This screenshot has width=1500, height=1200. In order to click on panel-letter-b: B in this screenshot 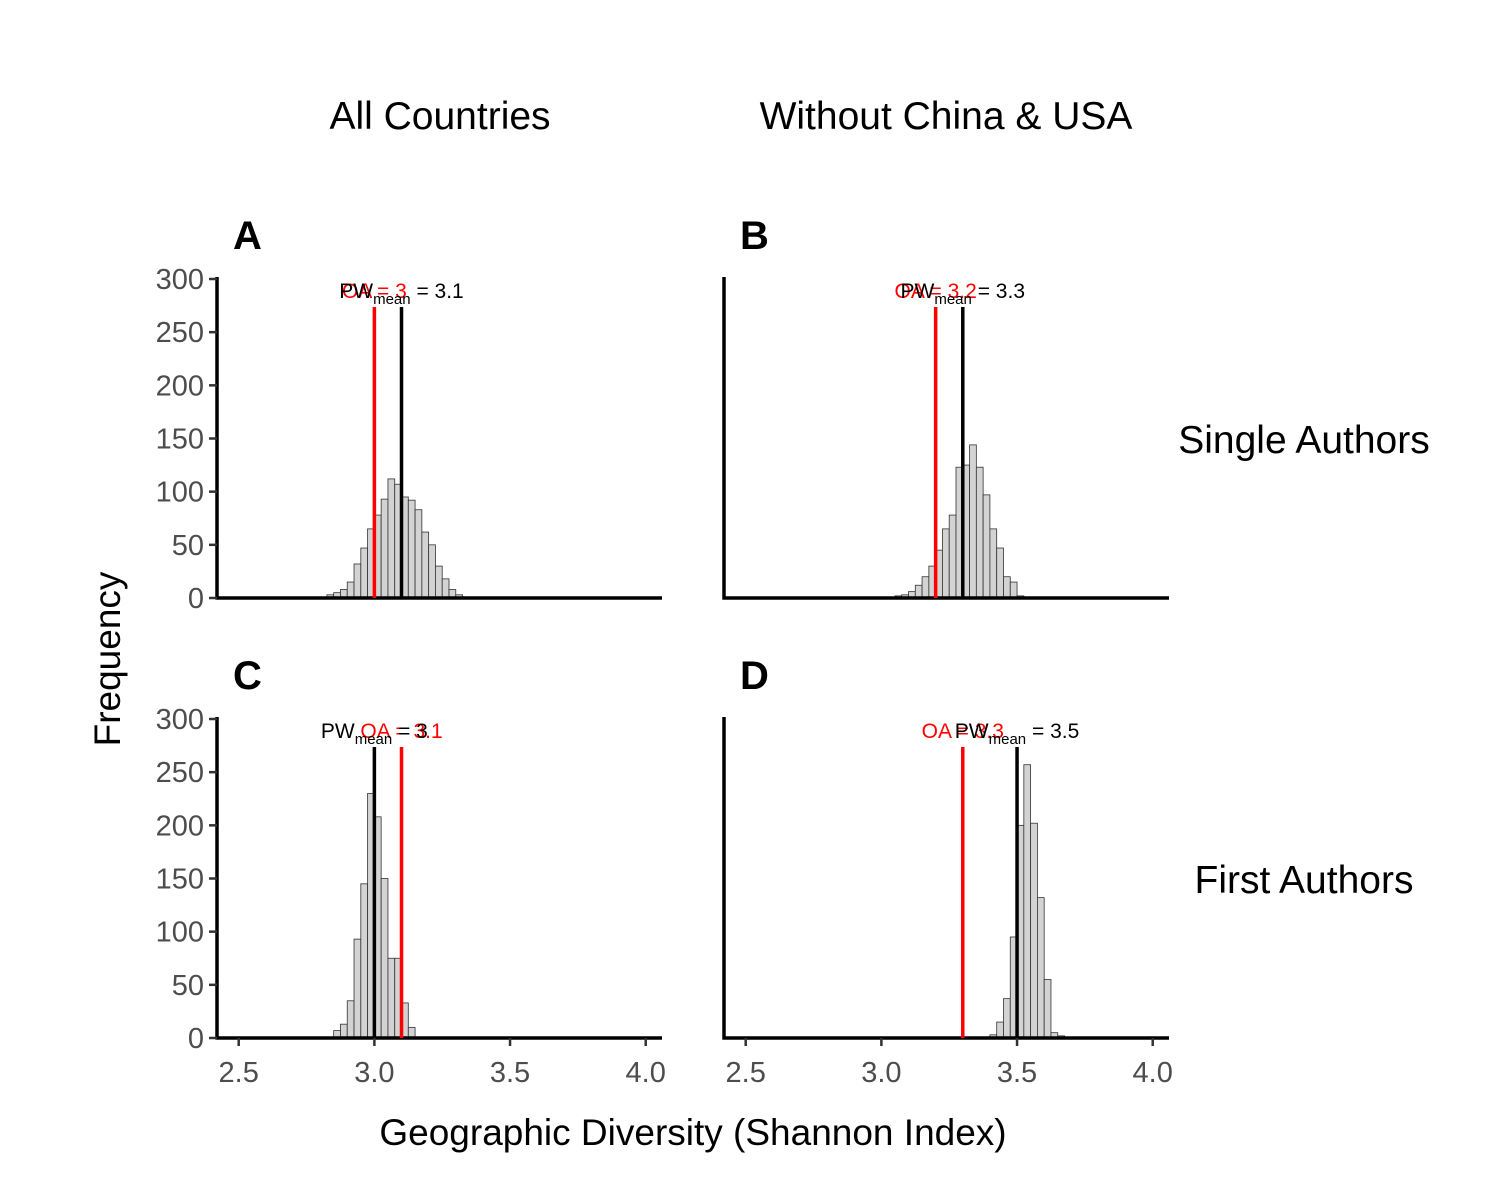, I will do `click(754, 236)`.